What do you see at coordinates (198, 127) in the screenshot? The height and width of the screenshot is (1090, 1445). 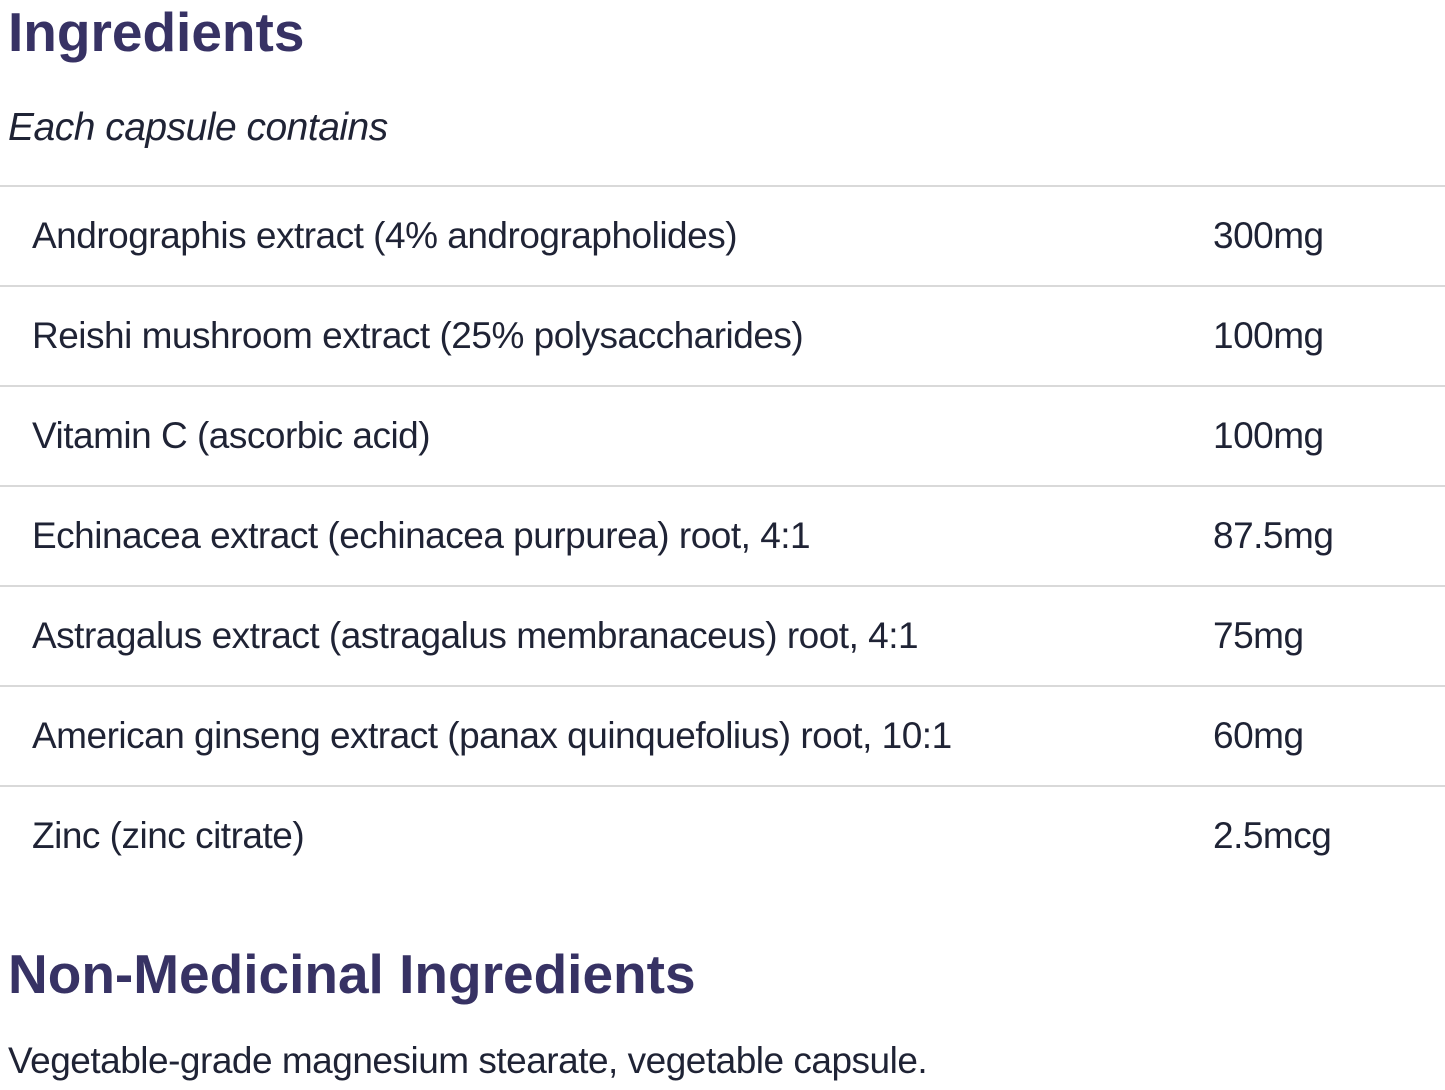 I see `each-capsule-contains-subtitle: Each capsule contains` at bounding box center [198, 127].